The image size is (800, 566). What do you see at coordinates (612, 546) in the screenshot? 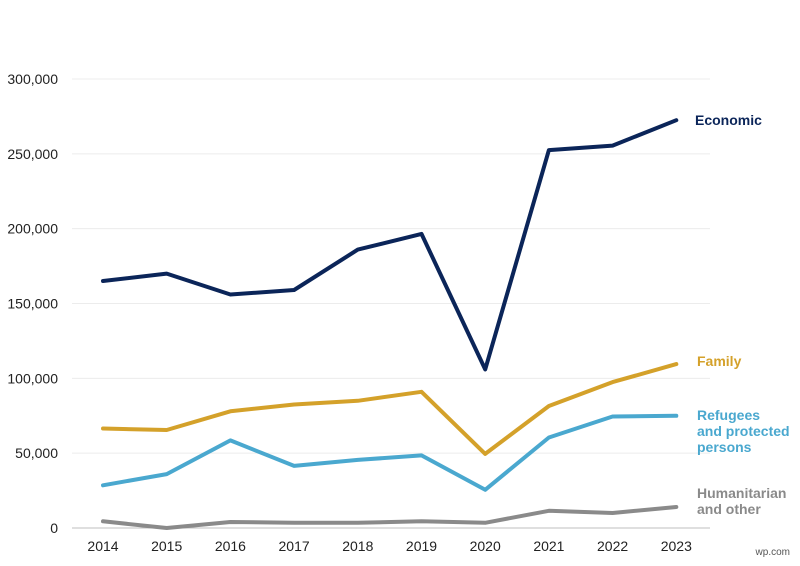
I see `x-tick-label: 2022` at bounding box center [612, 546].